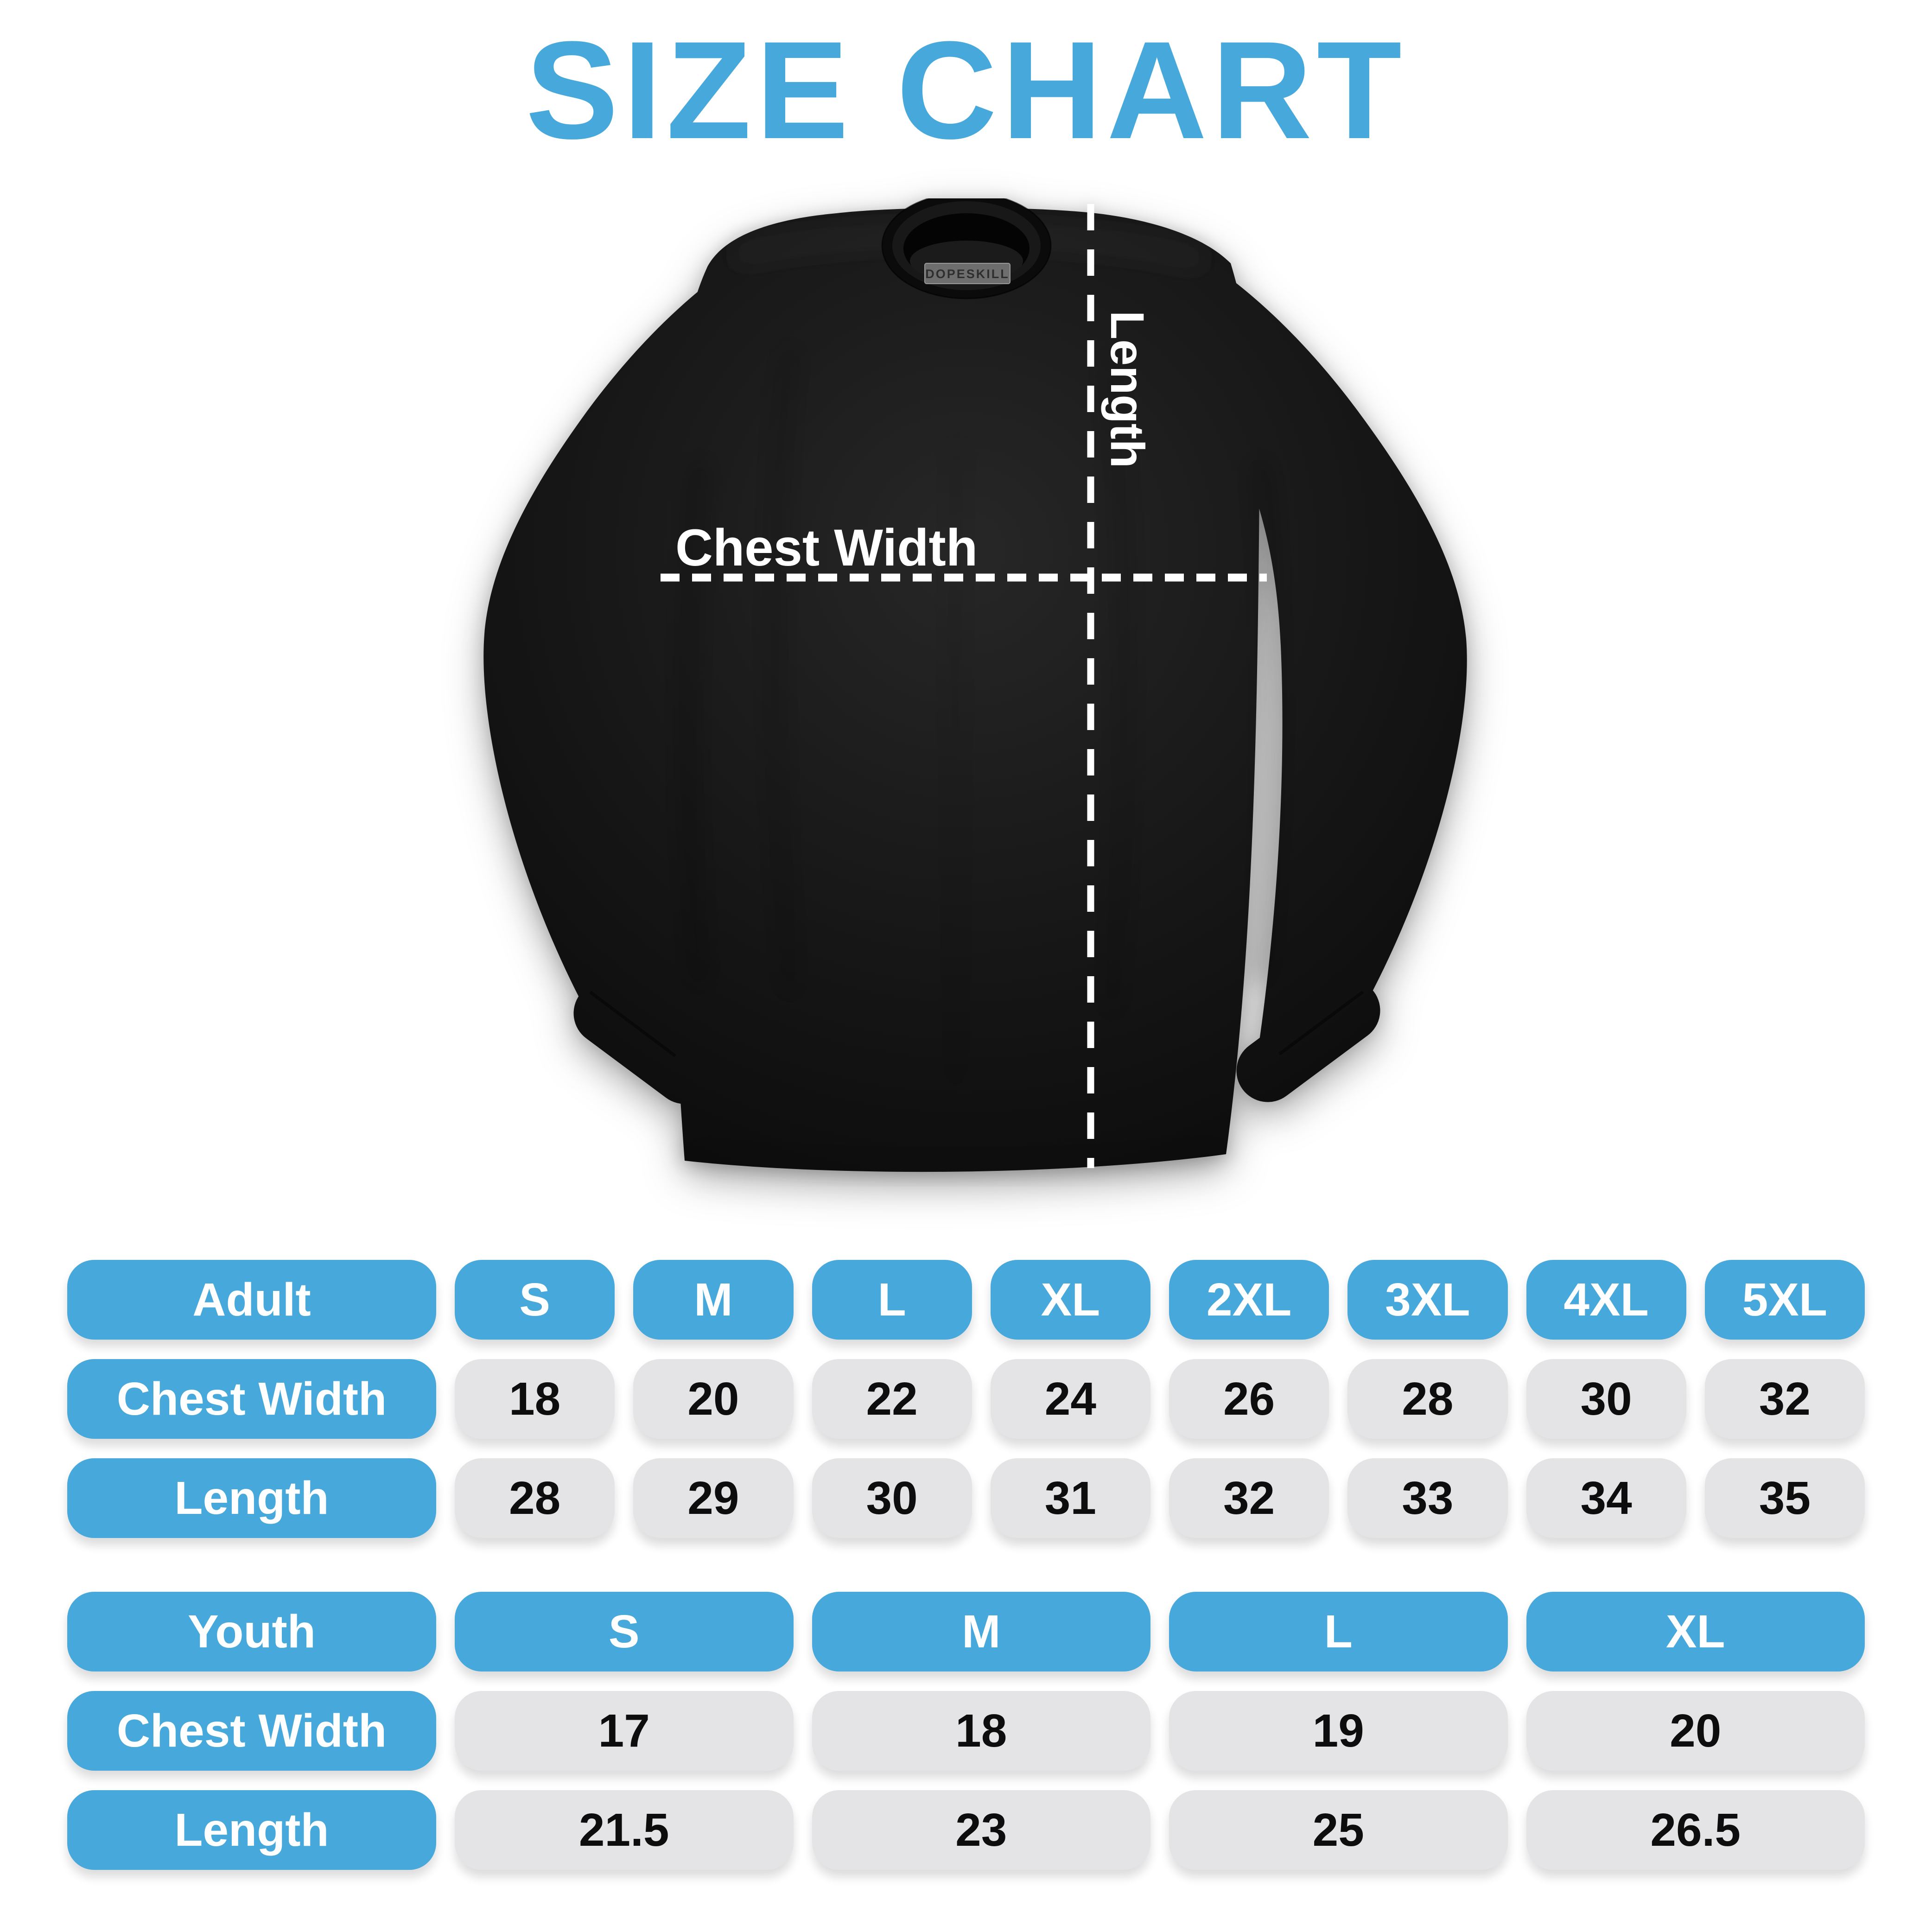  What do you see at coordinates (1070, 1498) in the screenshot?
I see `measurement-value-pill: 31` at bounding box center [1070, 1498].